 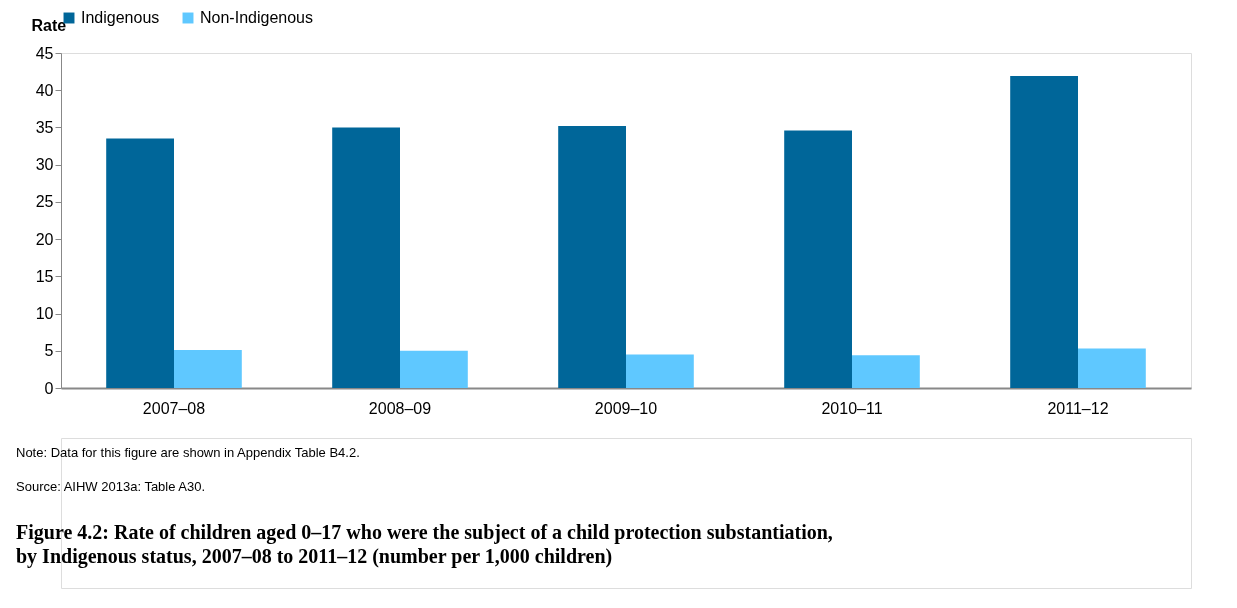 I want to click on y-tick-label: 30, so click(x=44, y=165).